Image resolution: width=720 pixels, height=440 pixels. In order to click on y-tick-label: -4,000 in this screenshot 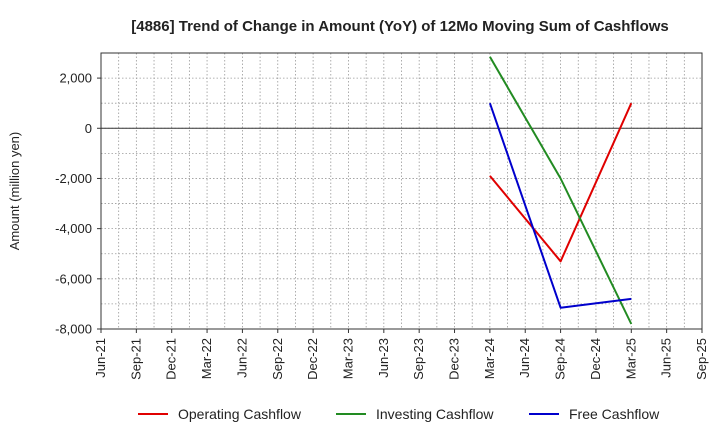, I will do `click(73, 228)`.